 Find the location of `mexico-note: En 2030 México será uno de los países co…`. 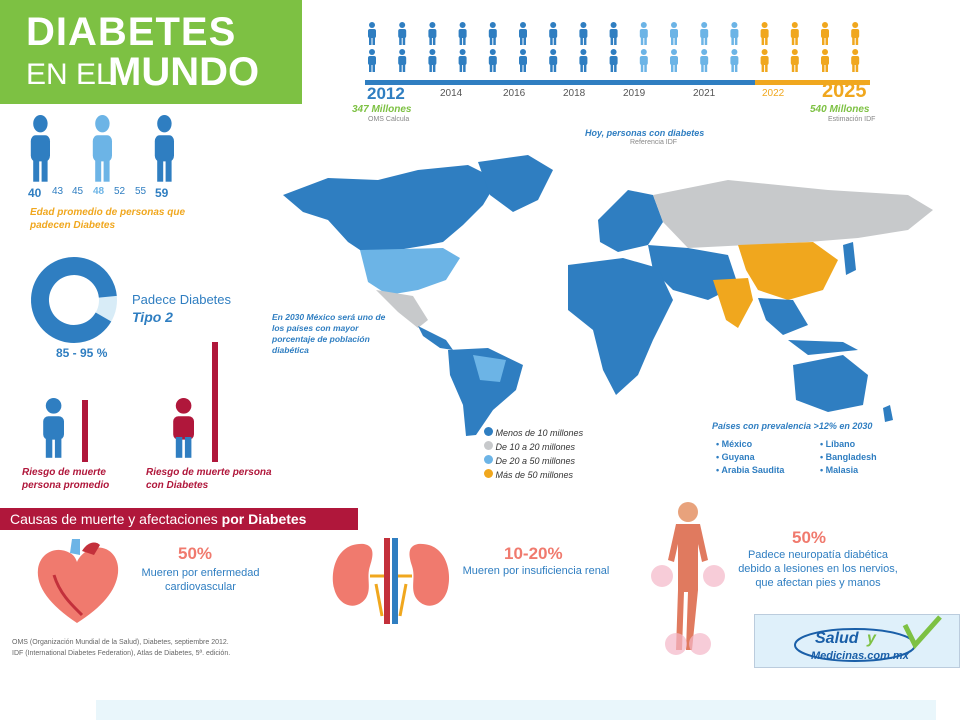

mexico-note: En 2030 México será uno de los países co… is located at coordinates (329, 333).